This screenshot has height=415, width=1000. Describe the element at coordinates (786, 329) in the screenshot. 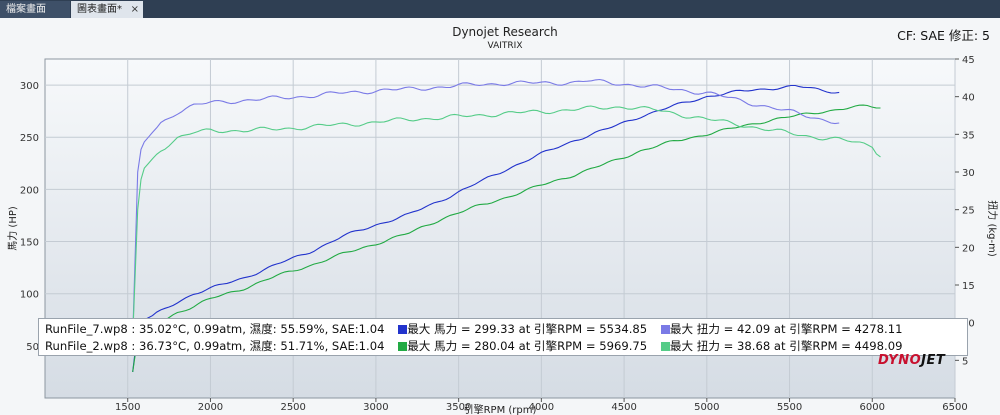

I see `legend-max-tq-run7: 最大 扭力 = 42.09 at 引擎RPM = 4278.11` at that location.